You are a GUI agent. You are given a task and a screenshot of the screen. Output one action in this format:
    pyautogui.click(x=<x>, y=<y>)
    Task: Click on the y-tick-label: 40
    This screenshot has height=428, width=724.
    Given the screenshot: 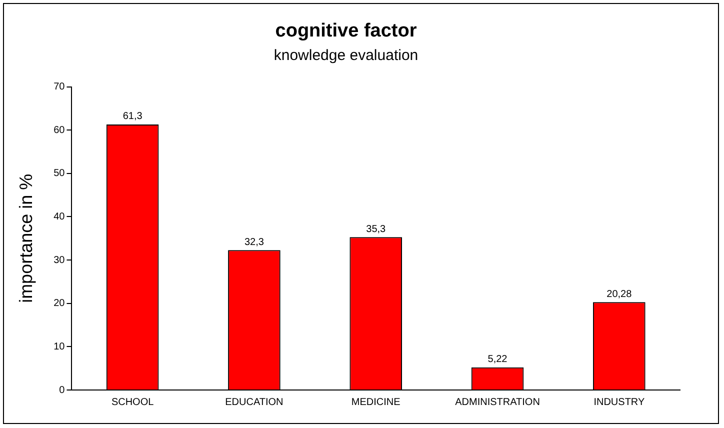 What is the action you would take?
    pyautogui.click(x=60, y=216)
    